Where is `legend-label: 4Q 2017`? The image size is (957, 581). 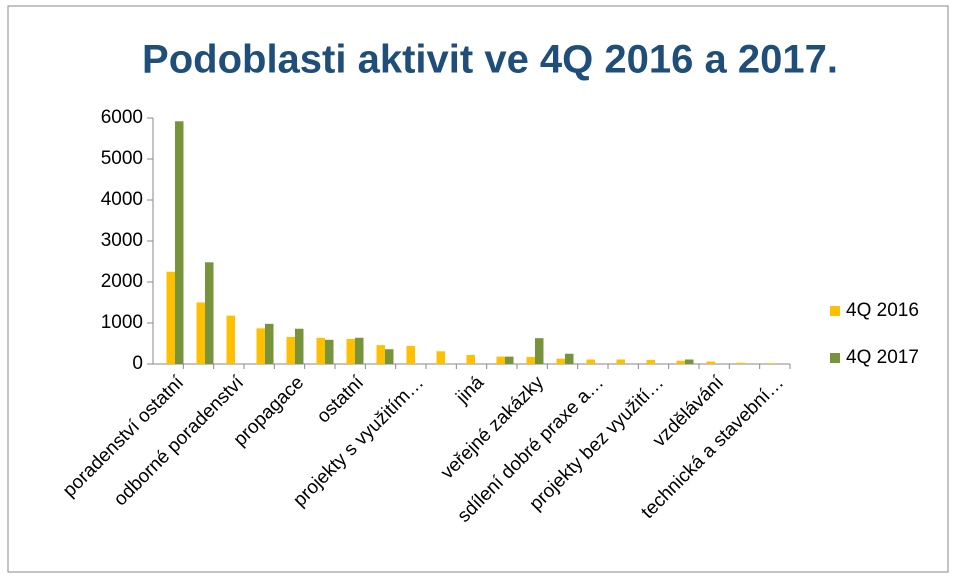 legend-label: 4Q 2017 is located at coordinates (882, 357).